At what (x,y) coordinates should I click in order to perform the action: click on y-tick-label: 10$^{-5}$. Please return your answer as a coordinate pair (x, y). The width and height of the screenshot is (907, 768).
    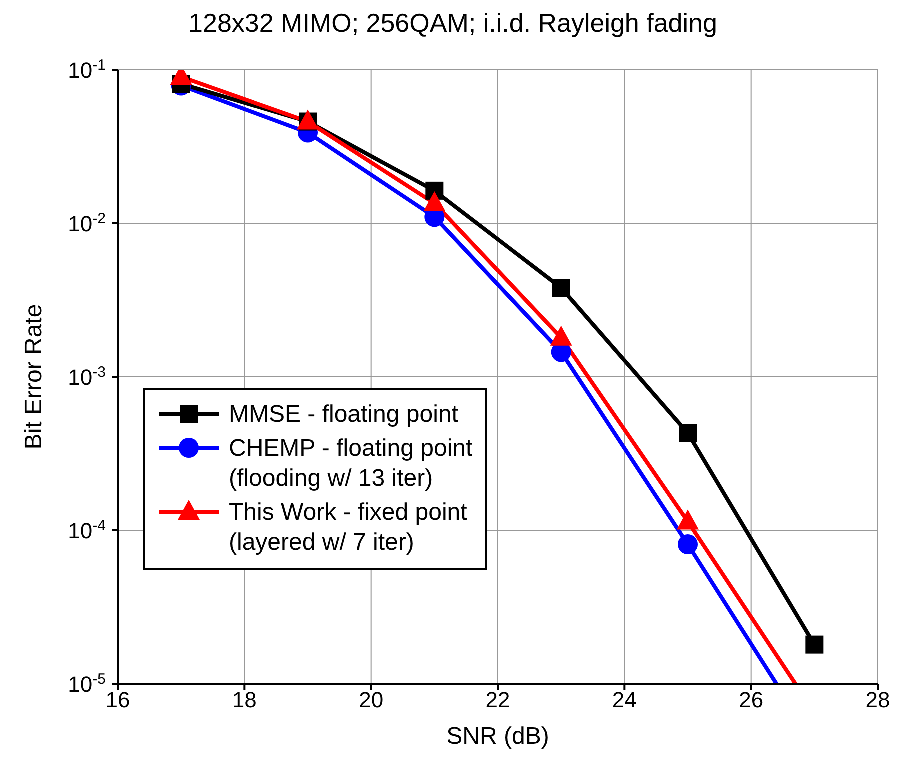
    Looking at the image, I should click on (87, 683).